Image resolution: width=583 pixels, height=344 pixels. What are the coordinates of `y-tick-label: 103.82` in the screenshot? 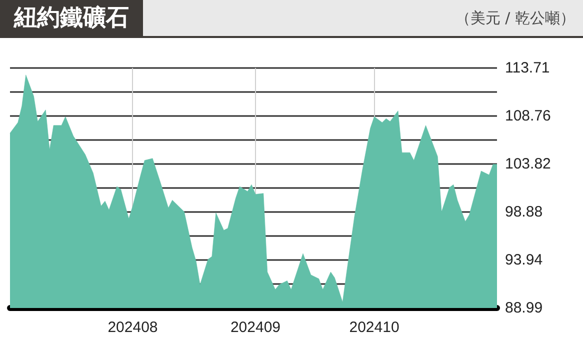 It's located at (528, 164).